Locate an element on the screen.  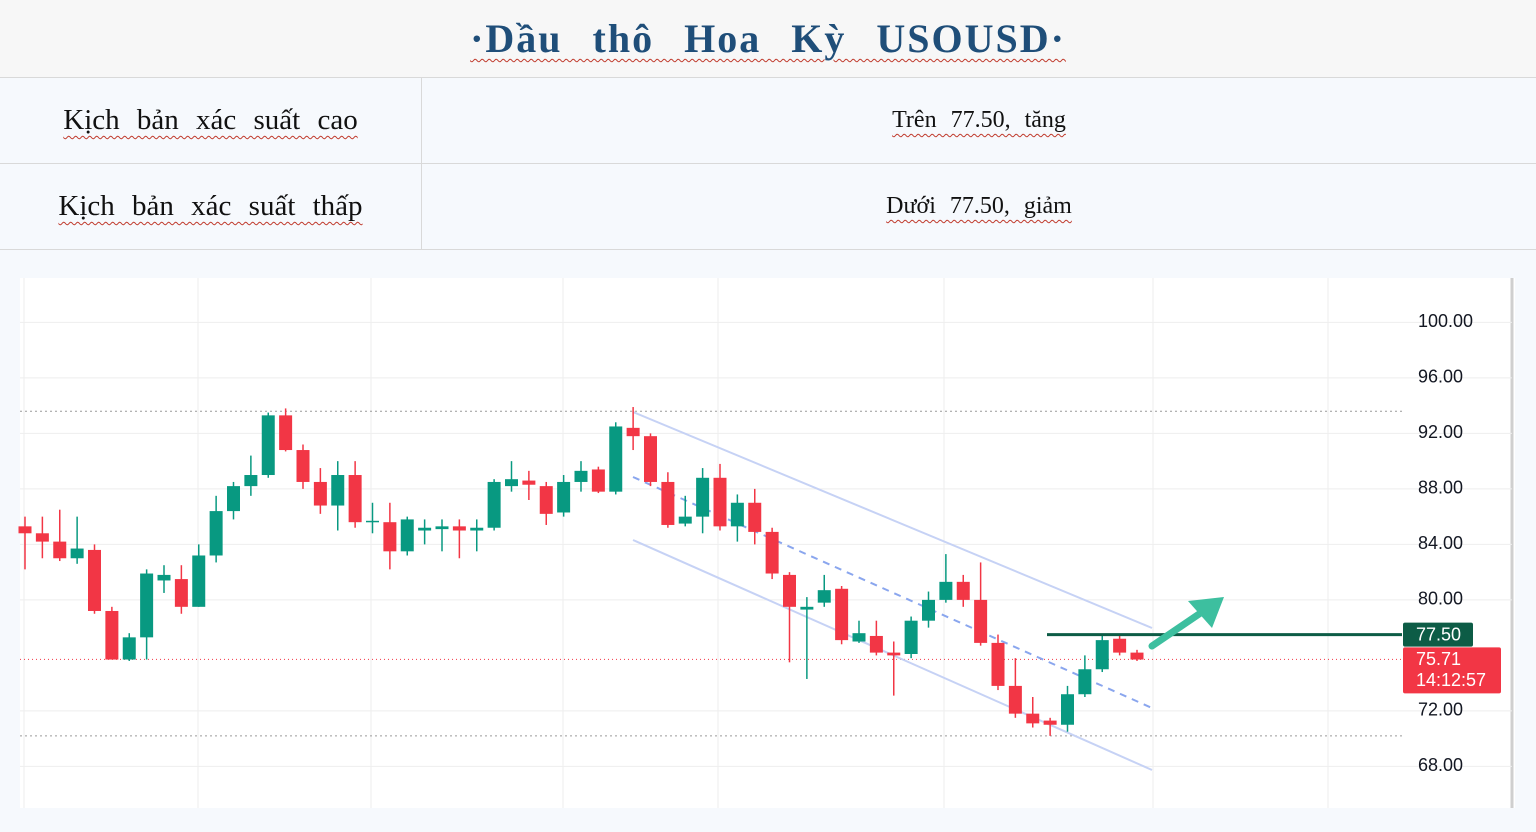
cell-text: Kịch bản xác suất thấp is located at coordinates (210, 206).